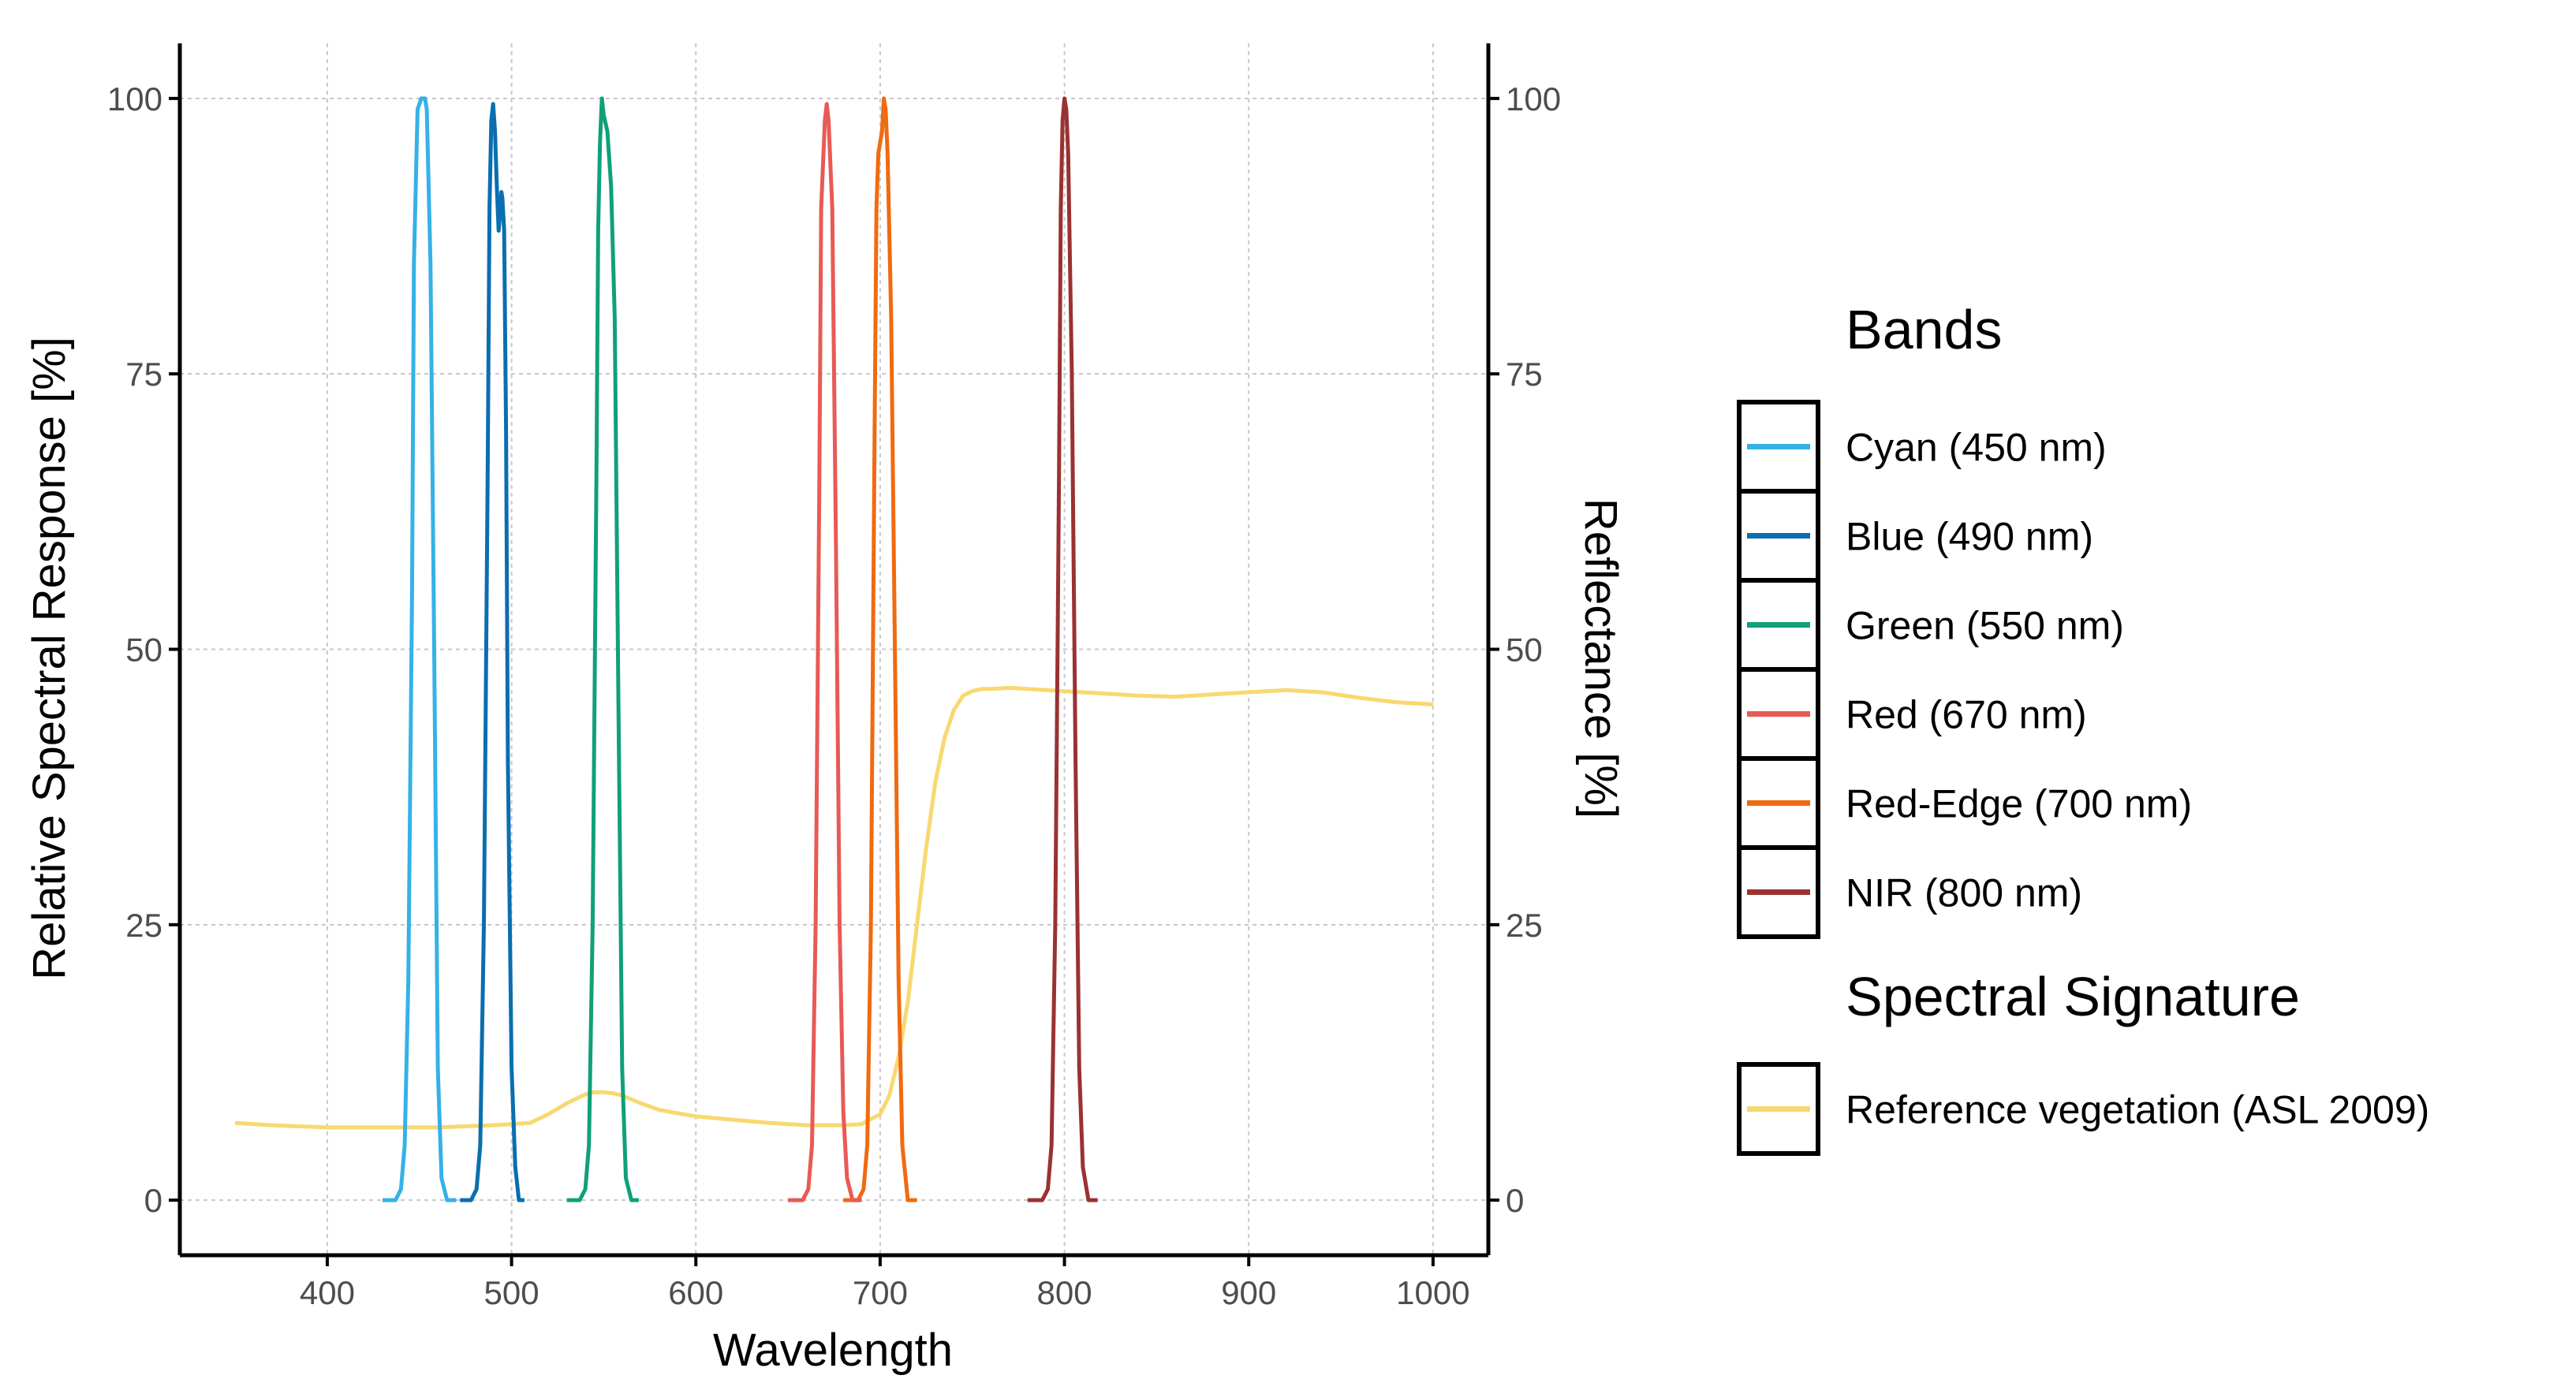 The image size is (2576, 1394). What do you see at coordinates (2019, 804) in the screenshot?
I see `legend-label-red-edge-700-nm: Red-Edge (700 nm)` at bounding box center [2019, 804].